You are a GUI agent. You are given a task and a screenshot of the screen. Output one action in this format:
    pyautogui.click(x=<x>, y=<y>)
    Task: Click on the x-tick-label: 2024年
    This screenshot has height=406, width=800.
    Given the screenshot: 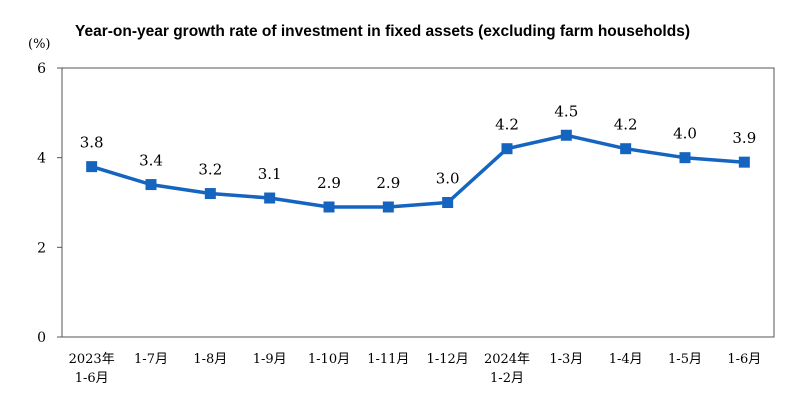 What is the action you would take?
    pyautogui.click(x=507, y=359)
    